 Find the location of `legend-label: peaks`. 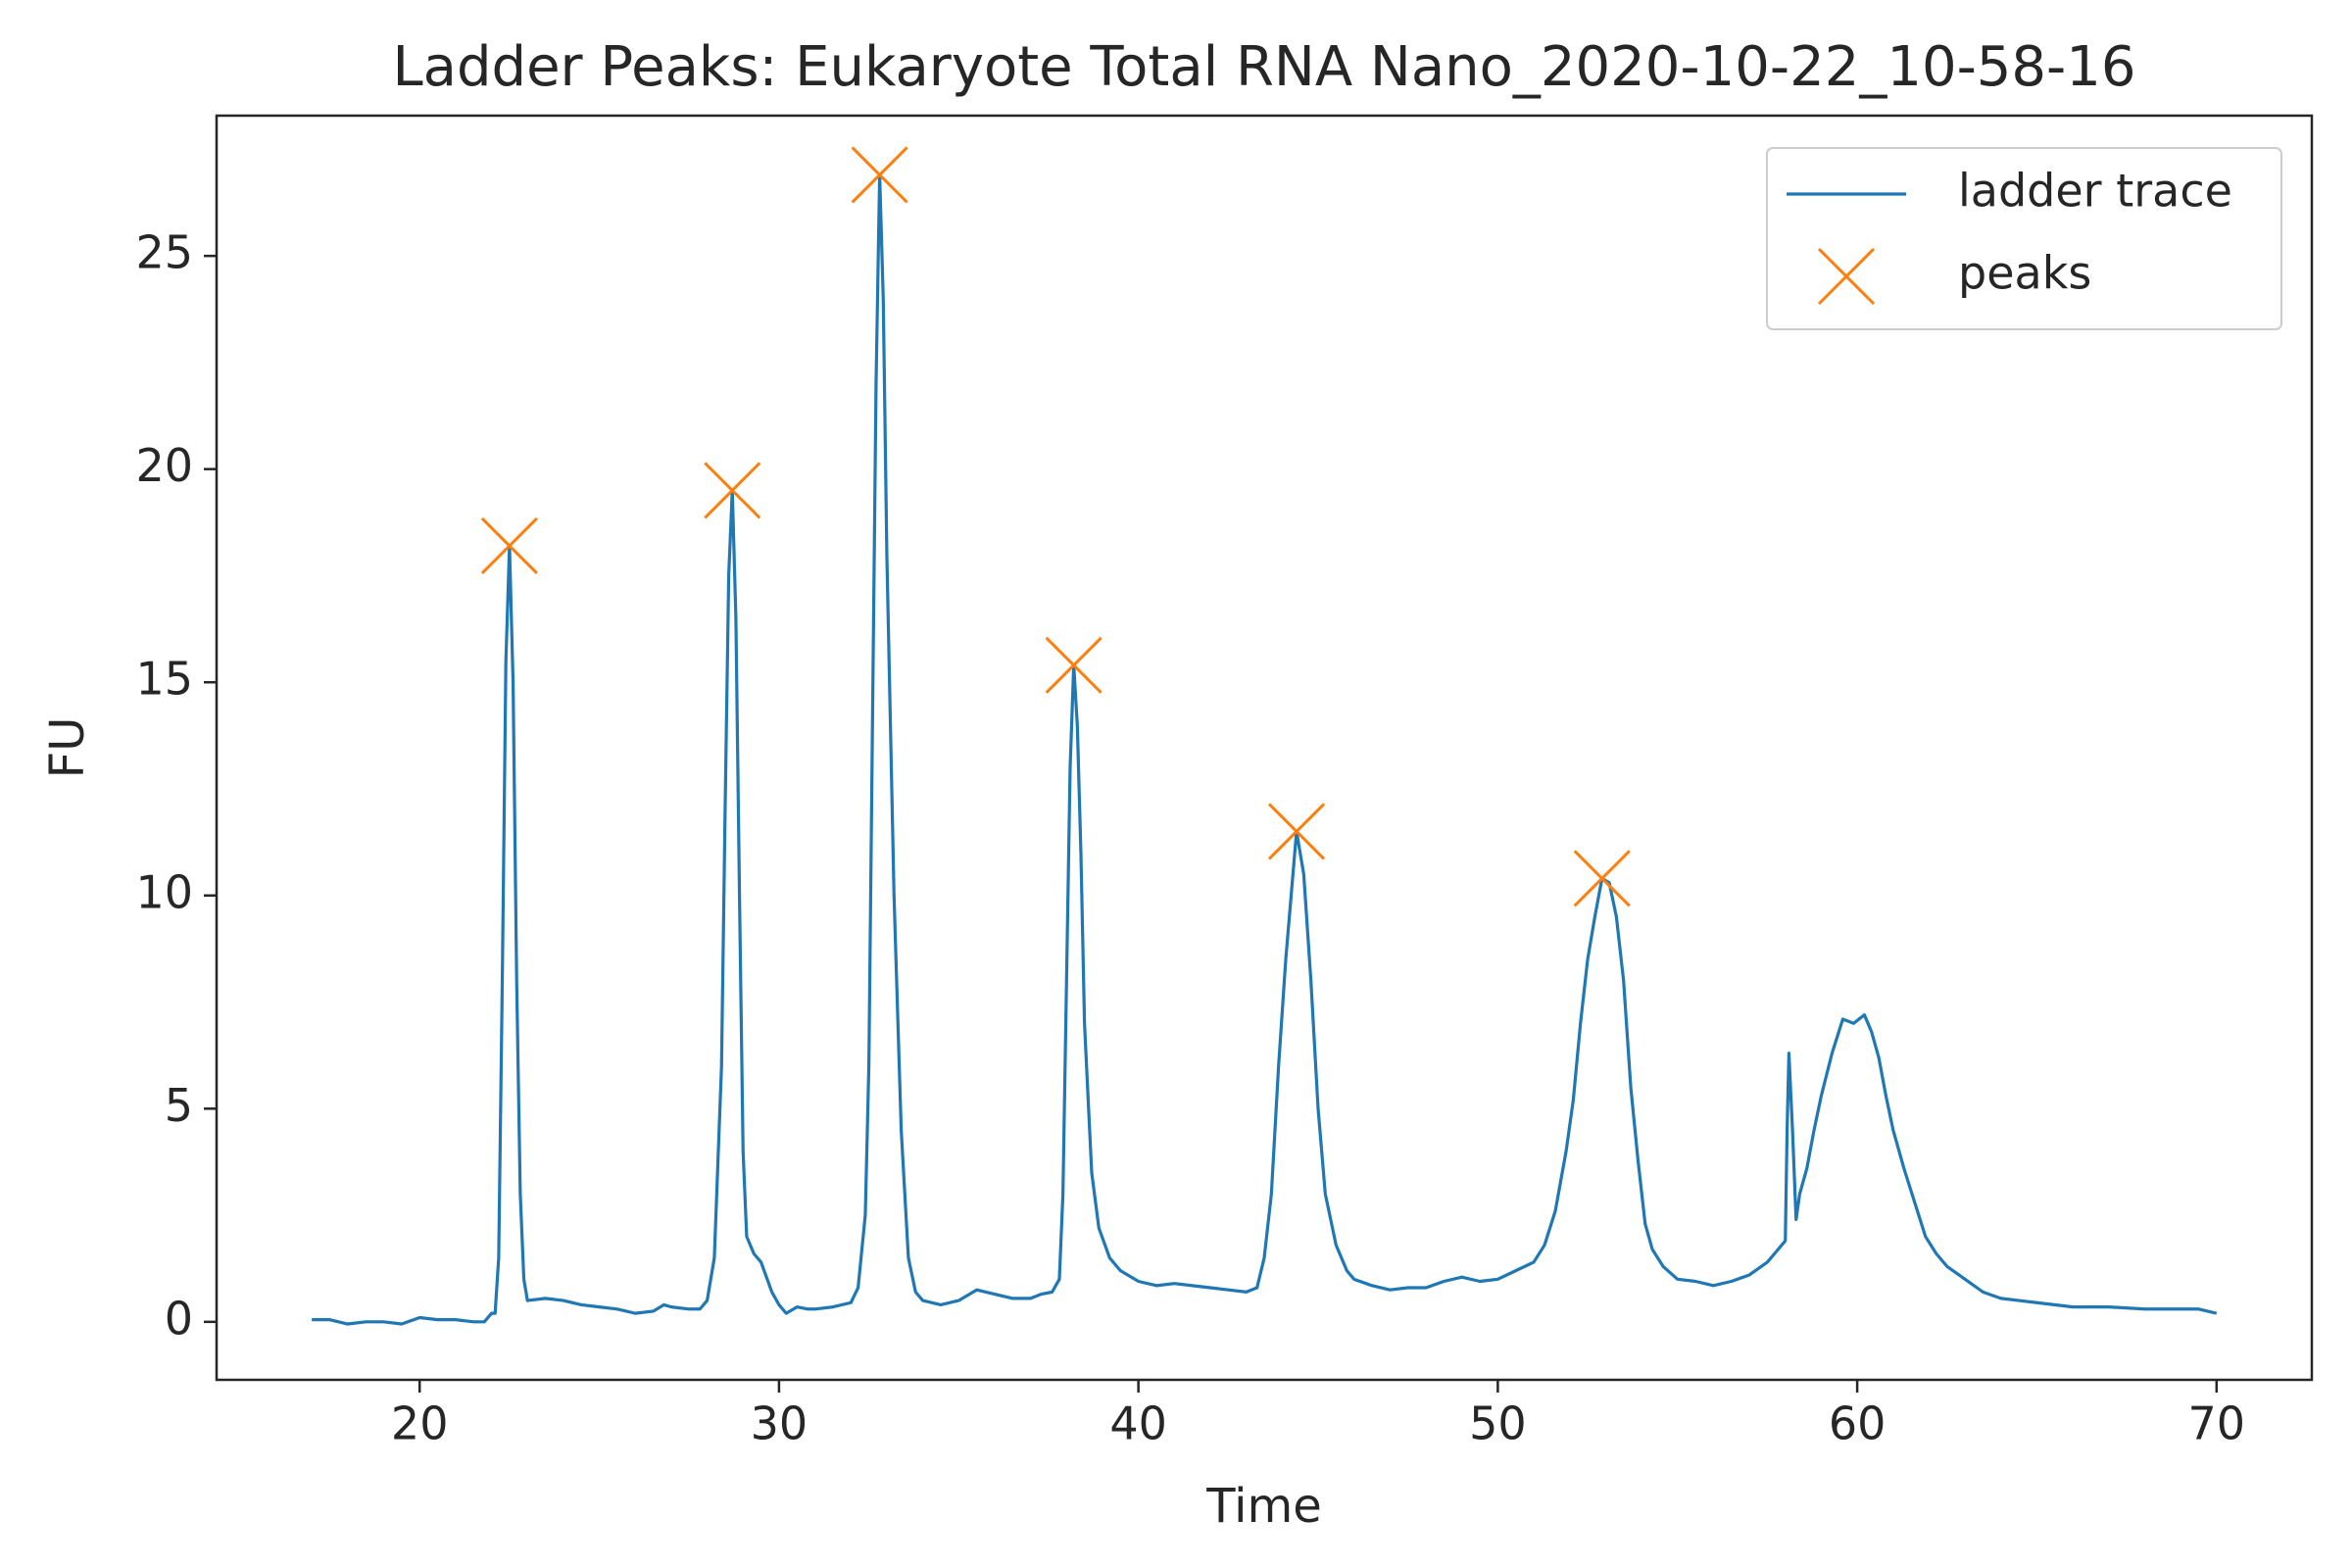

legend-label: peaks is located at coordinates (2025, 273).